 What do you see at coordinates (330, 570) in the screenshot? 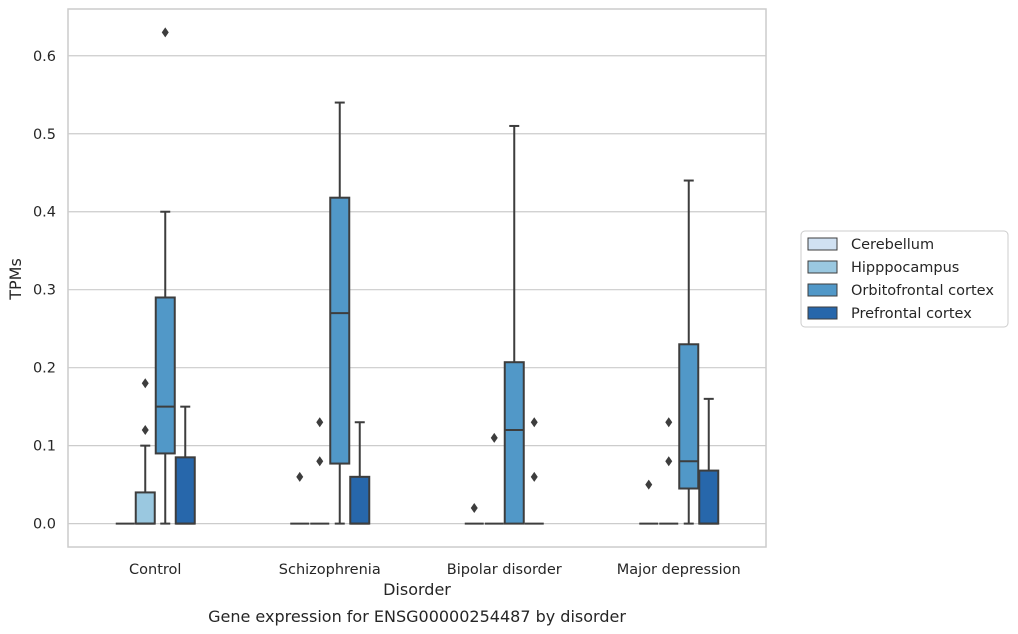
I see `x-tick-label: Schizophrenia` at bounding box center [330, 570].